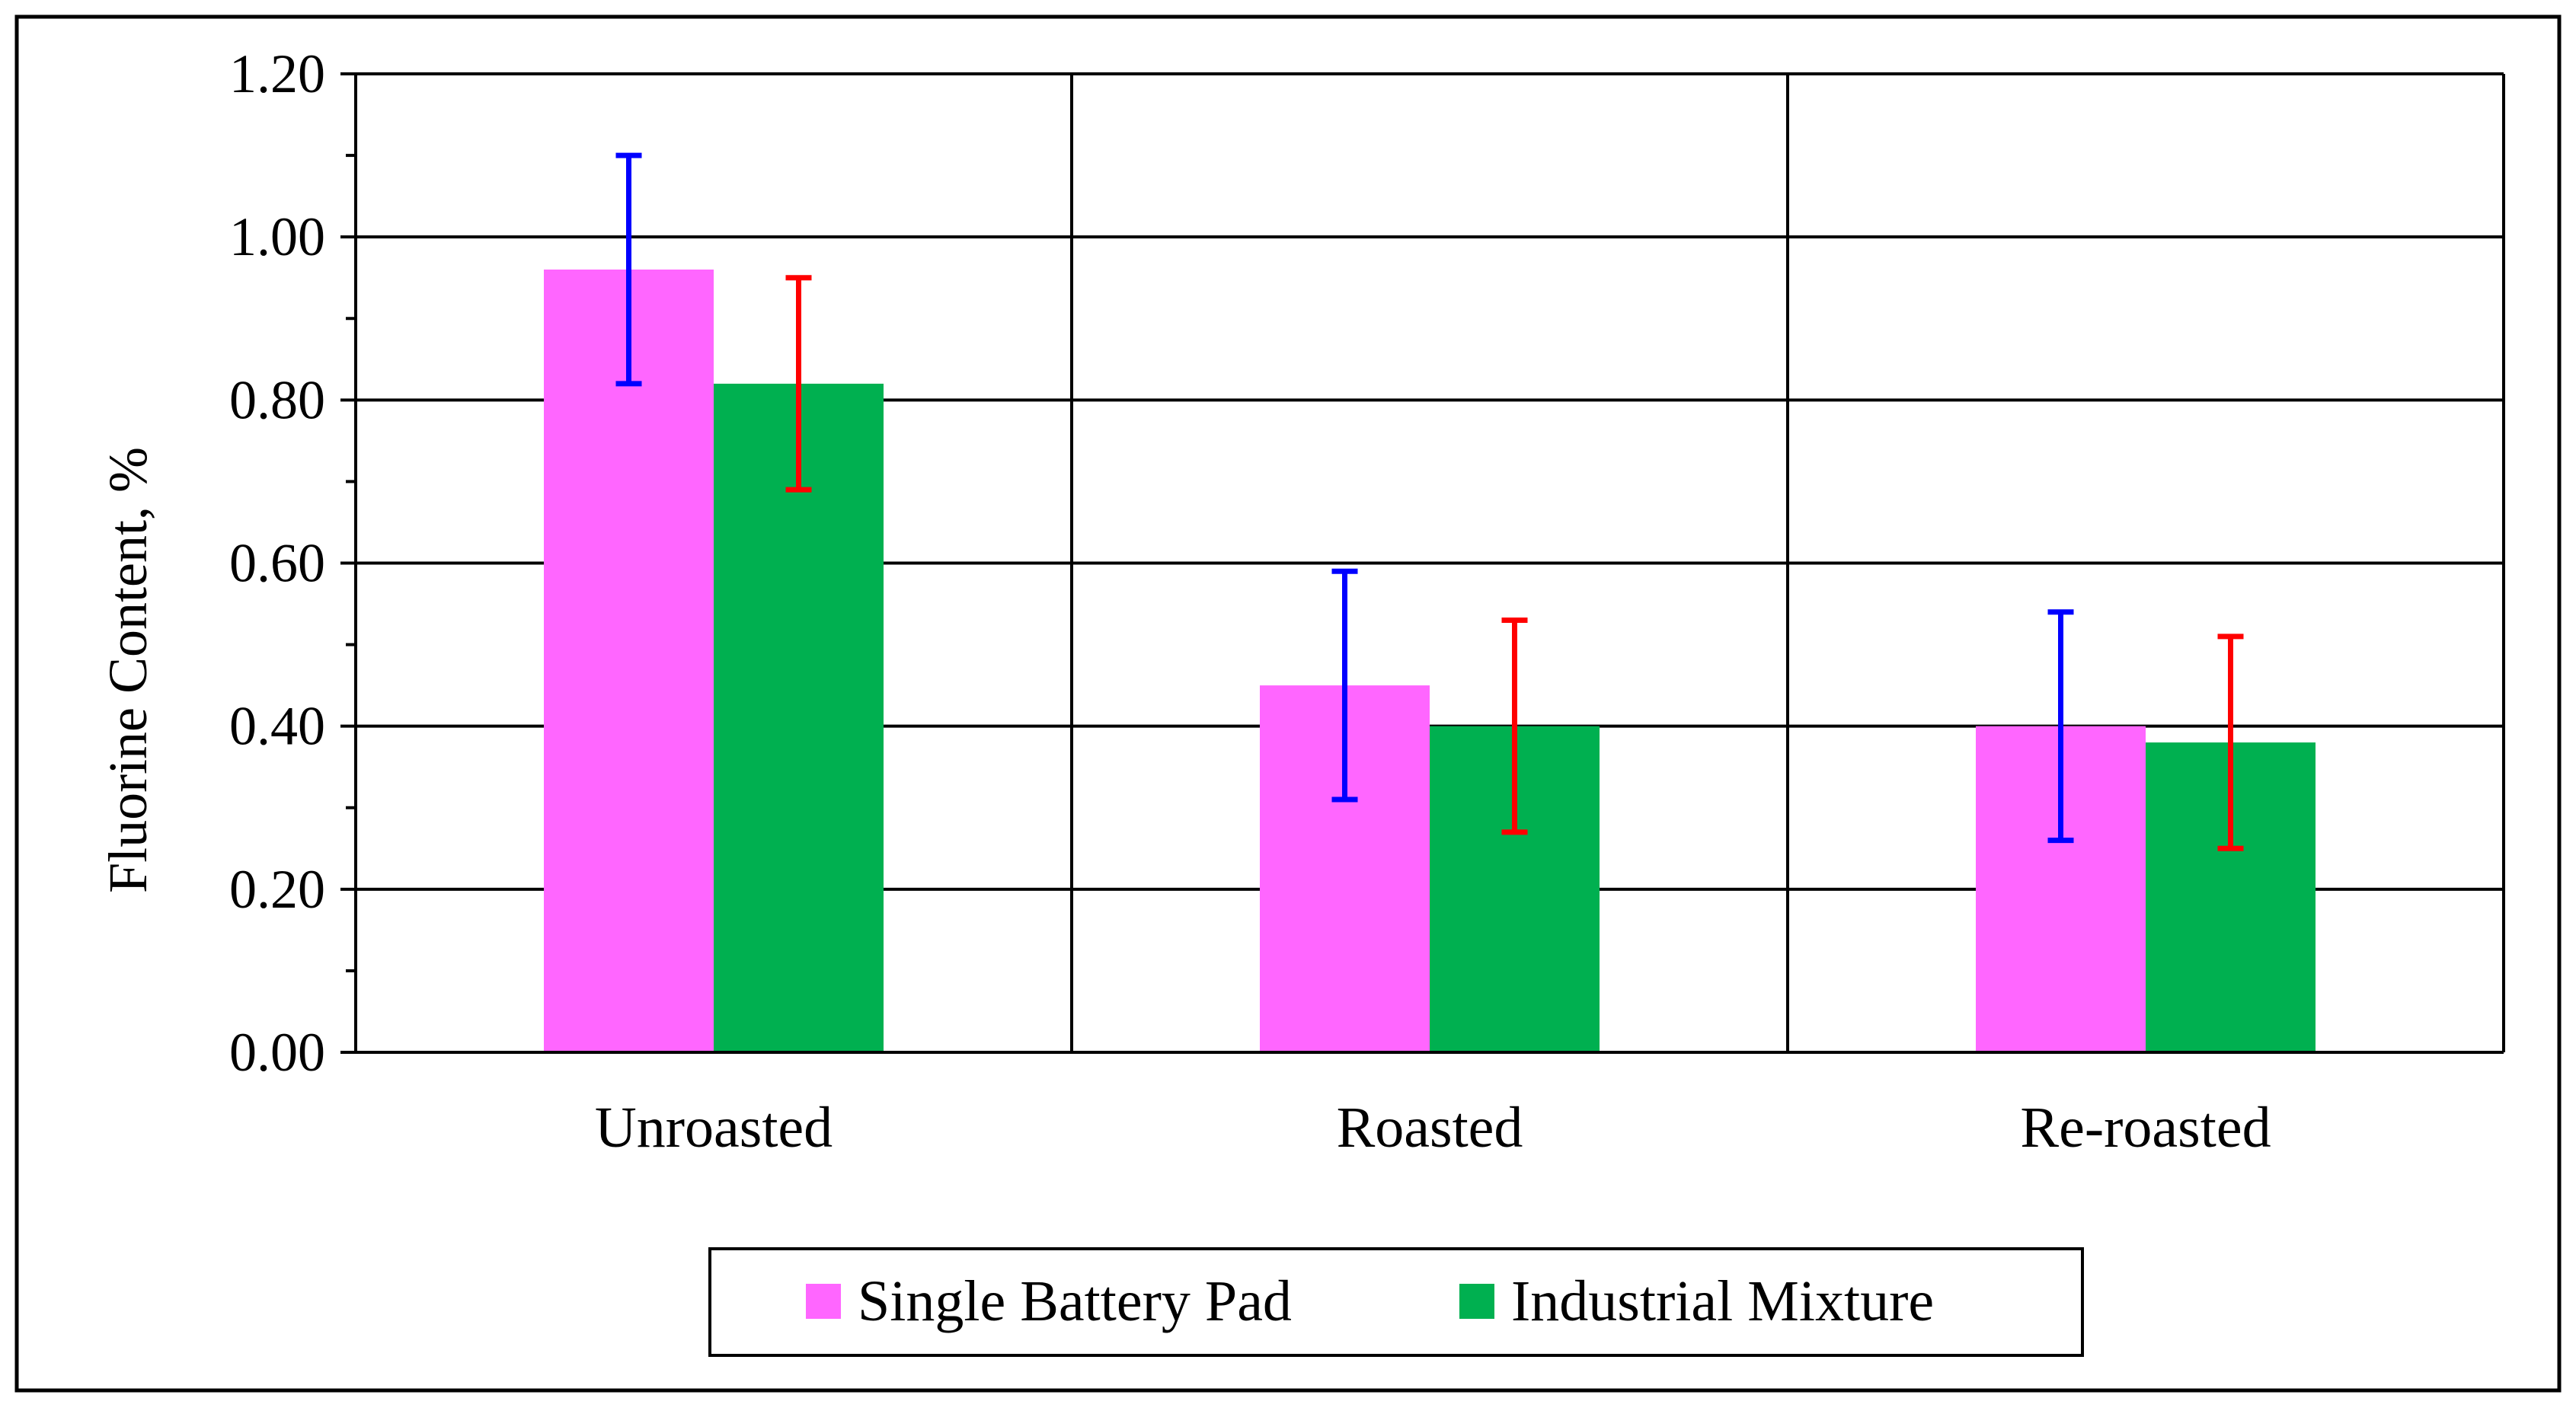 The image size is (2576, 1414). What do you see at coordinates (714, 1128) in the screenshot?
I see `x-tick-label-unroasted: Unroasted` at bounding box center [714, 1128].